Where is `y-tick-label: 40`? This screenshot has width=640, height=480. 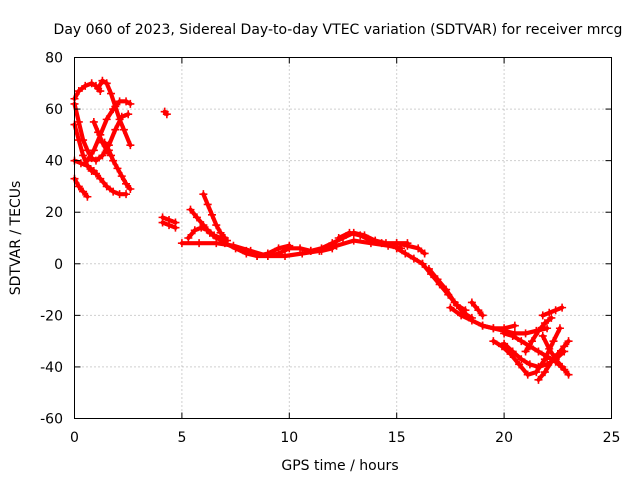
y-tick-label: 40 is located at coordinates (54, 162).